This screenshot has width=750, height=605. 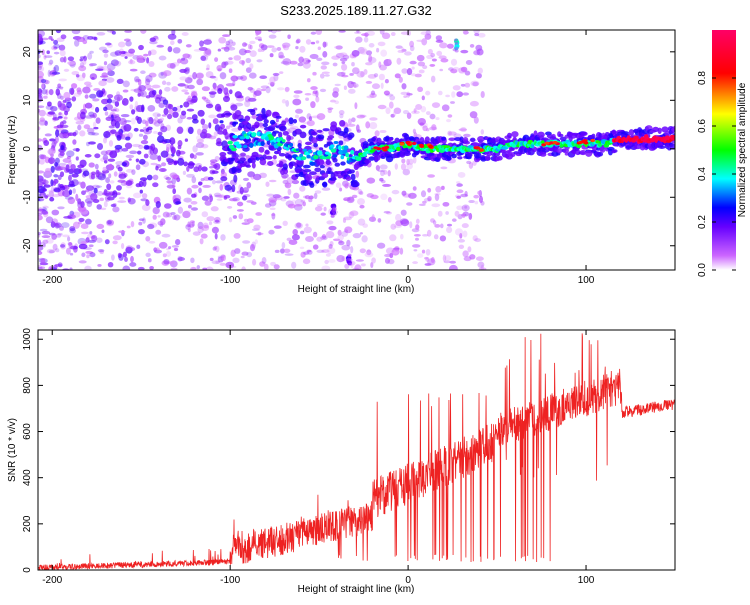 What do you see at coordinates (52, 280) in the screenshot?
I see `x-tick-label: -200` at bounding box center [52, 280].